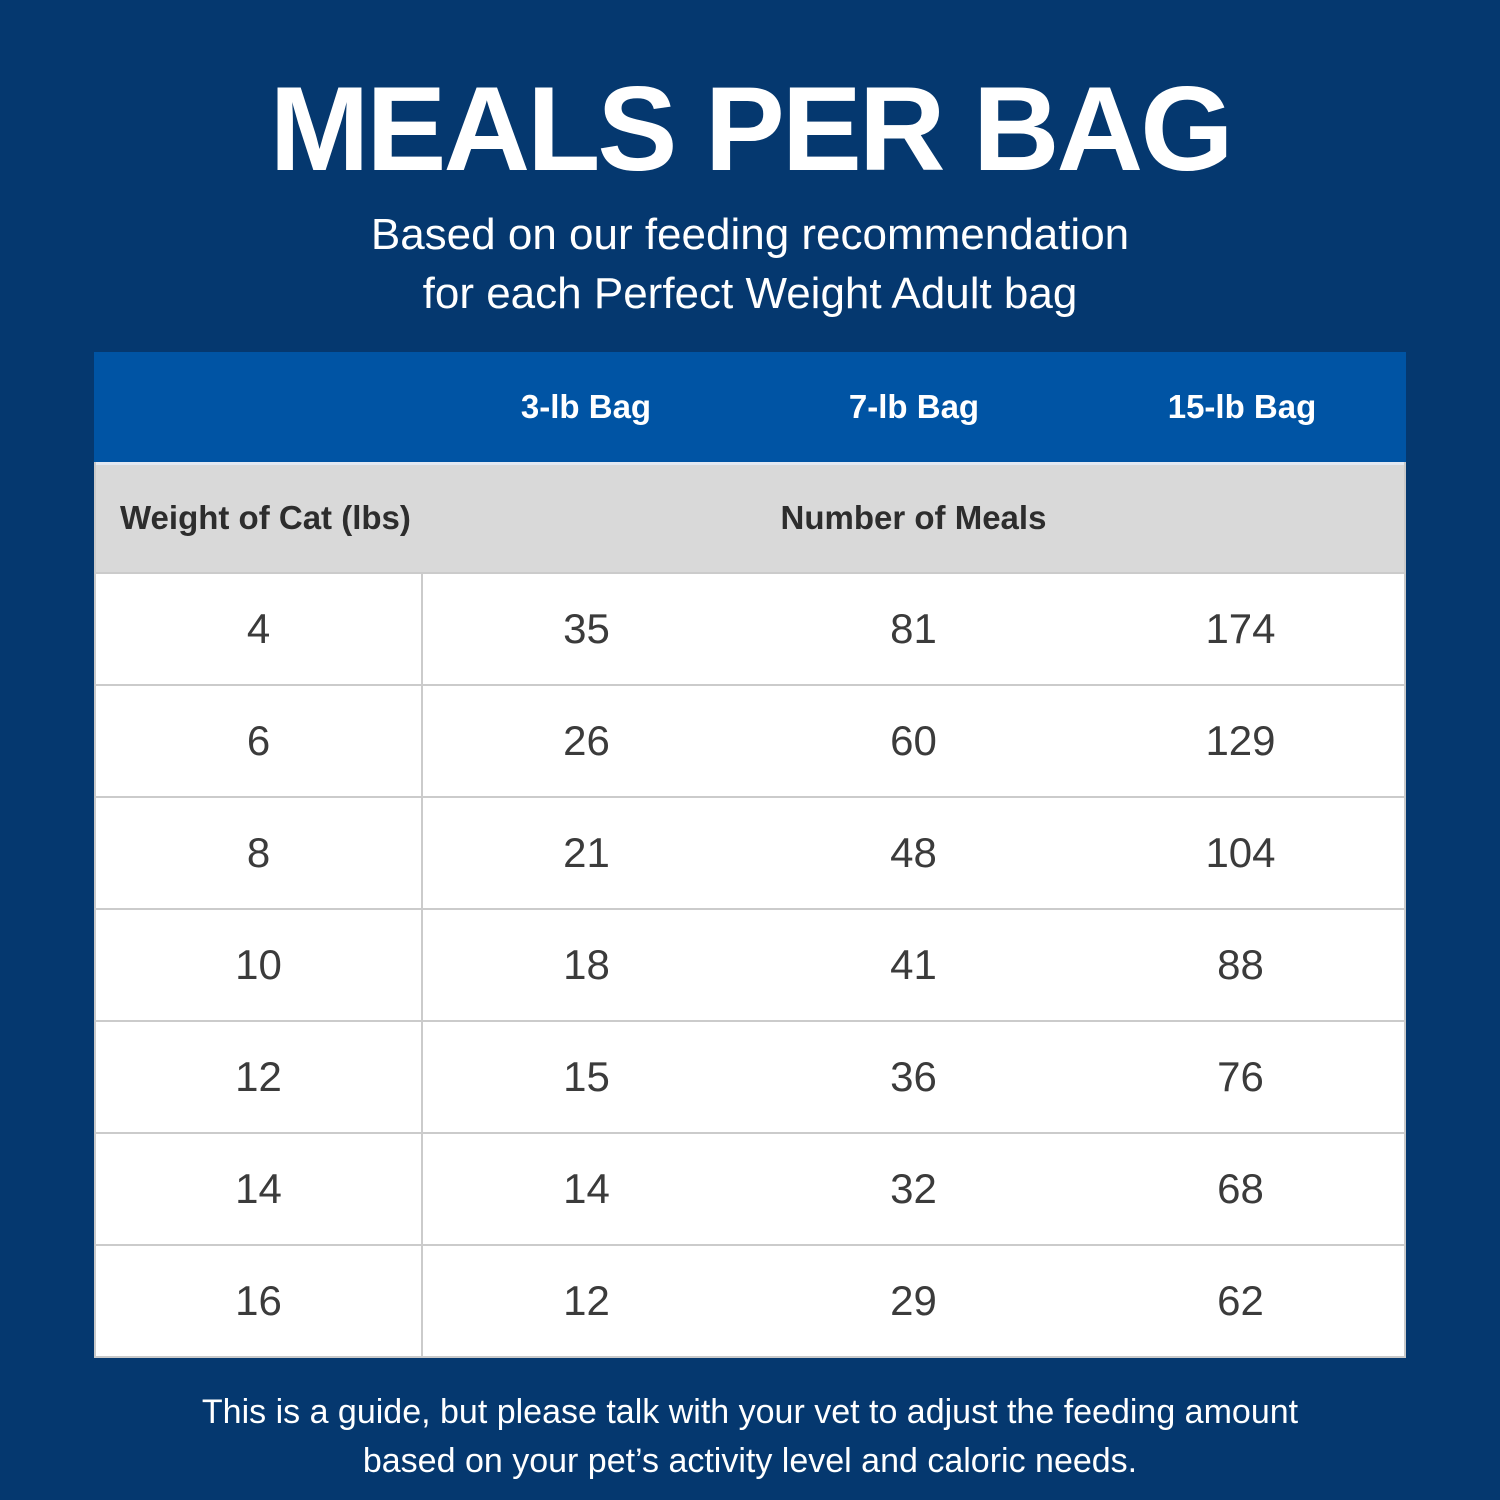 This screenshot has width=1500, height=1500. Describe the element at coordinates (913, 852) in the screenshot. I see `meals-cell-7lb: 48` at that location.